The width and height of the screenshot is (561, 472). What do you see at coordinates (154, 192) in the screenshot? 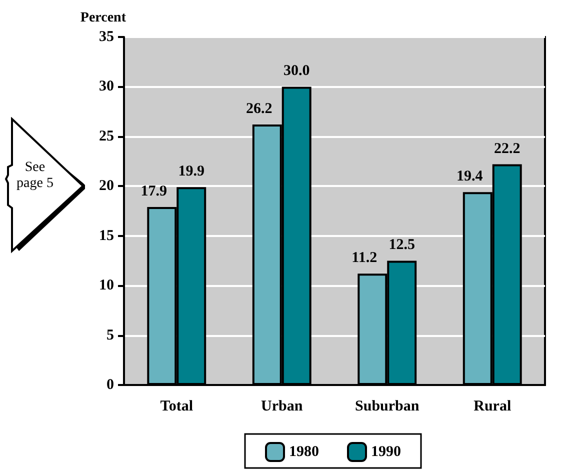
I see `text: 17.9` at bounding box center [154, 192].